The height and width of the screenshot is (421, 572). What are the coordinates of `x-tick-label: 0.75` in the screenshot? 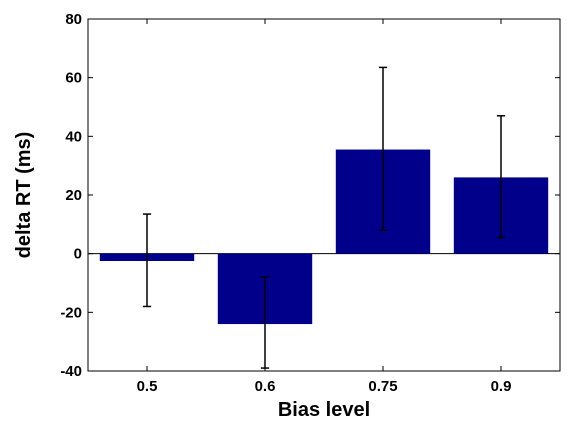 It's located at (382, 386).